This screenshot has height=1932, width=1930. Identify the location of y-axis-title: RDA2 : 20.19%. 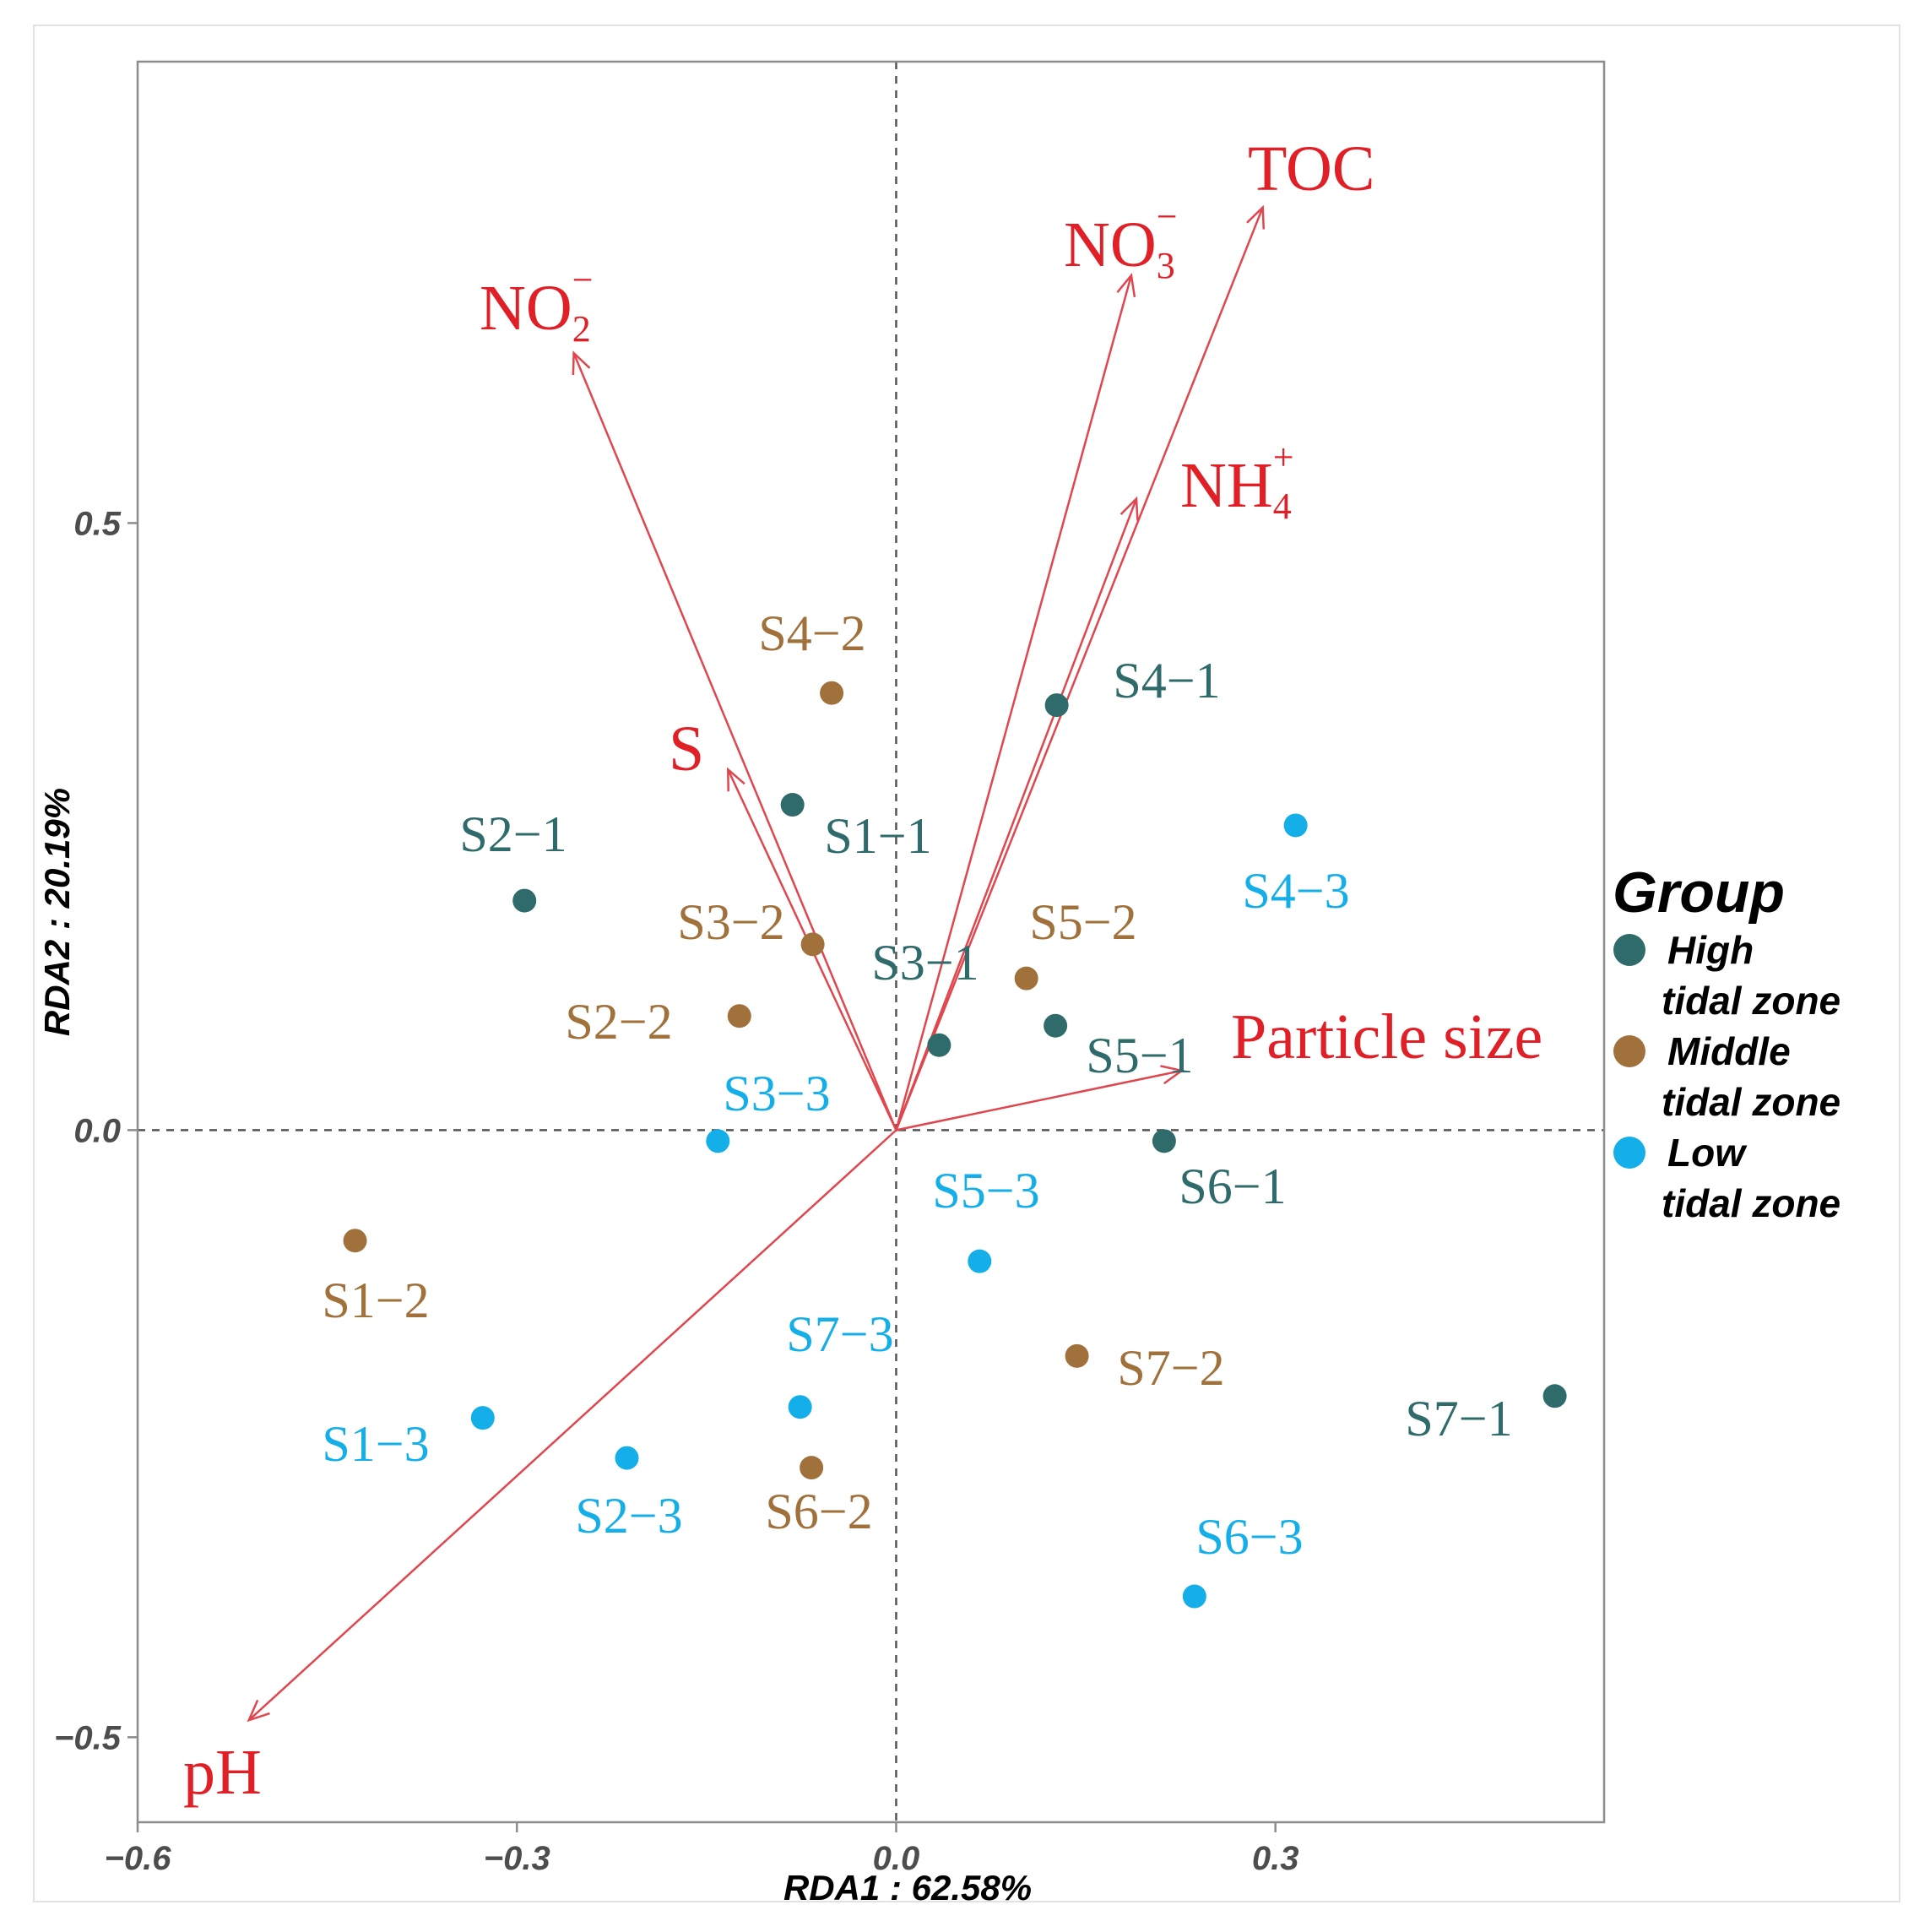
(57, 912).